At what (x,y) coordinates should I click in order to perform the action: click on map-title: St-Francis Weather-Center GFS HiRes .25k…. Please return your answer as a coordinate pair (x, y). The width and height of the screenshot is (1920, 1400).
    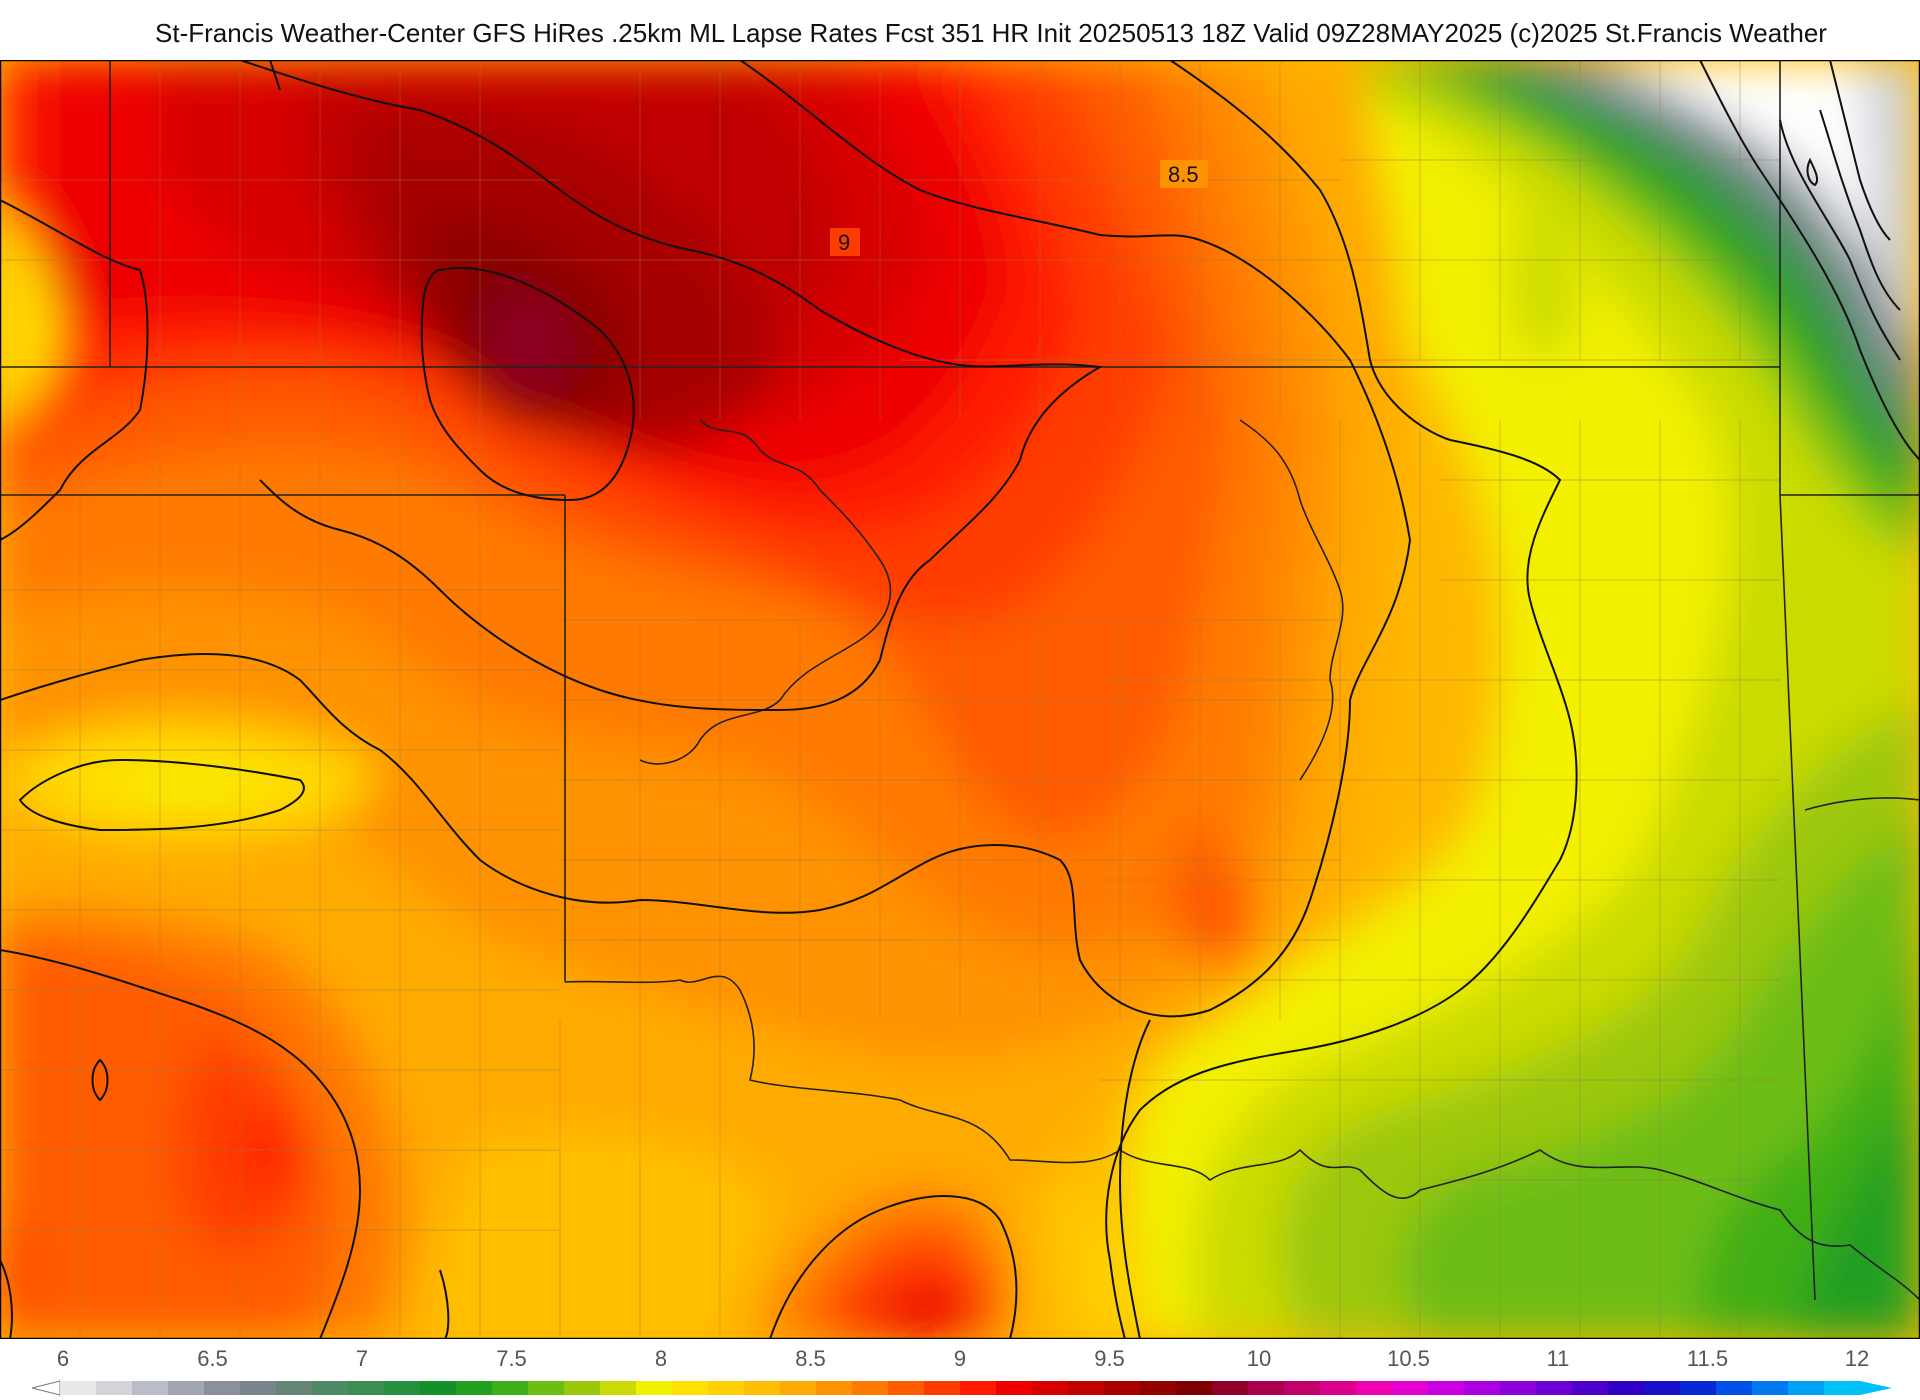
    Looking at the image, I should click on (991, 33).